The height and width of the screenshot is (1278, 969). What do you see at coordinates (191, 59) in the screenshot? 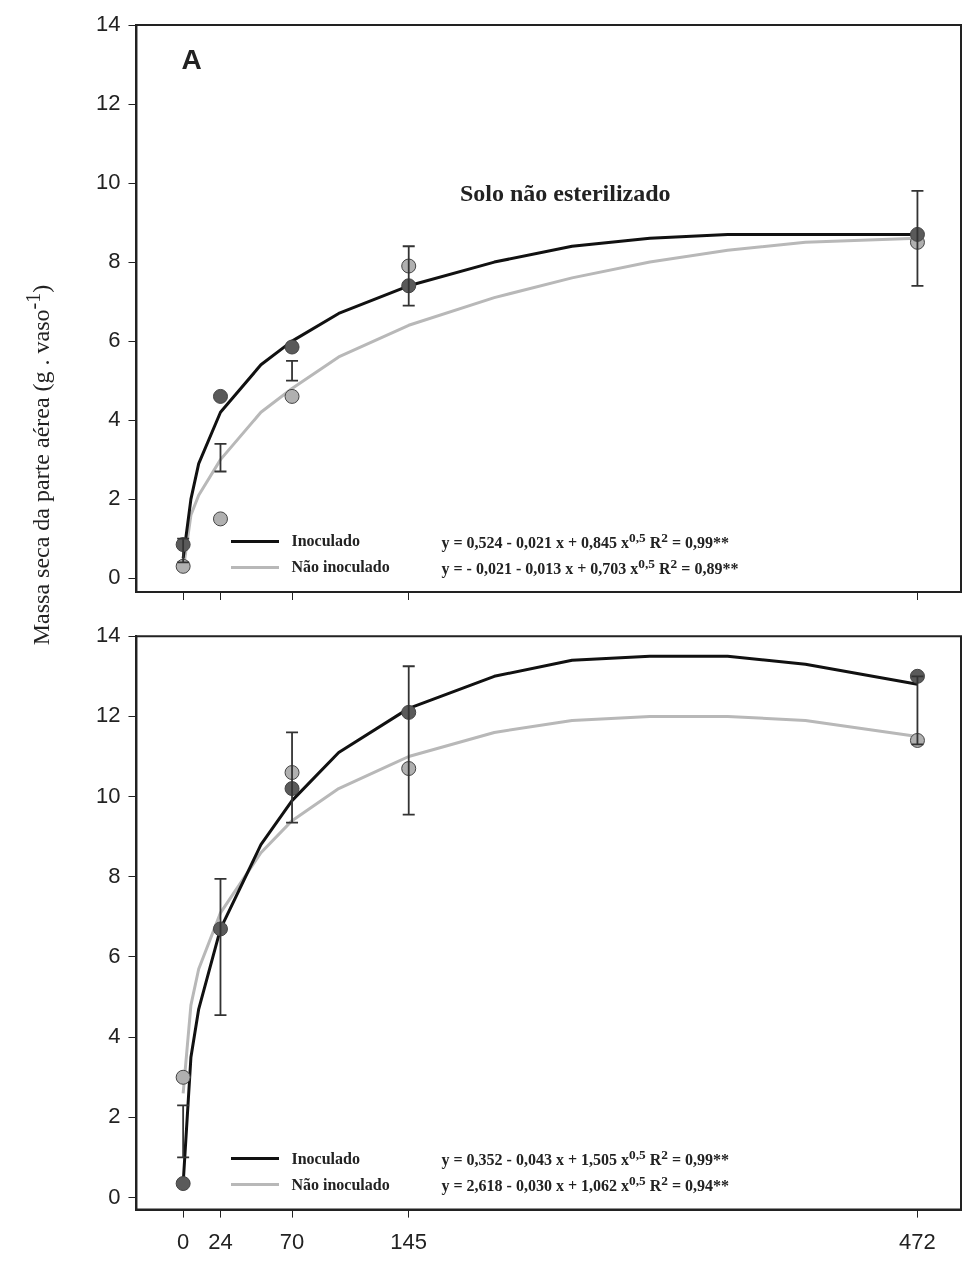
I see `annotation: A` at bounding box center [191, 59].